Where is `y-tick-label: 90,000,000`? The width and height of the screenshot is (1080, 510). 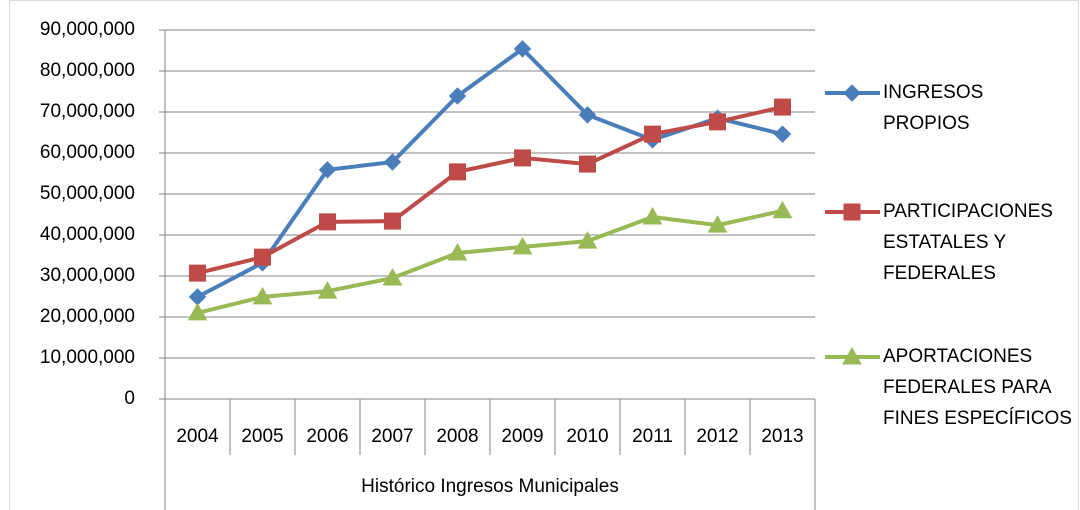 y-tick-label: 90,000,000 is located at coordinates (87, 29).